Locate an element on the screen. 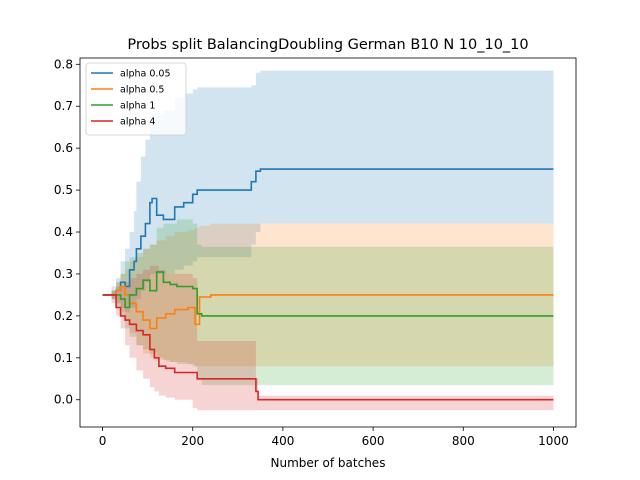 The width and height of the screenshot is (640, 480). legend-label: alpha 4 is located at coordinates (137, 122).